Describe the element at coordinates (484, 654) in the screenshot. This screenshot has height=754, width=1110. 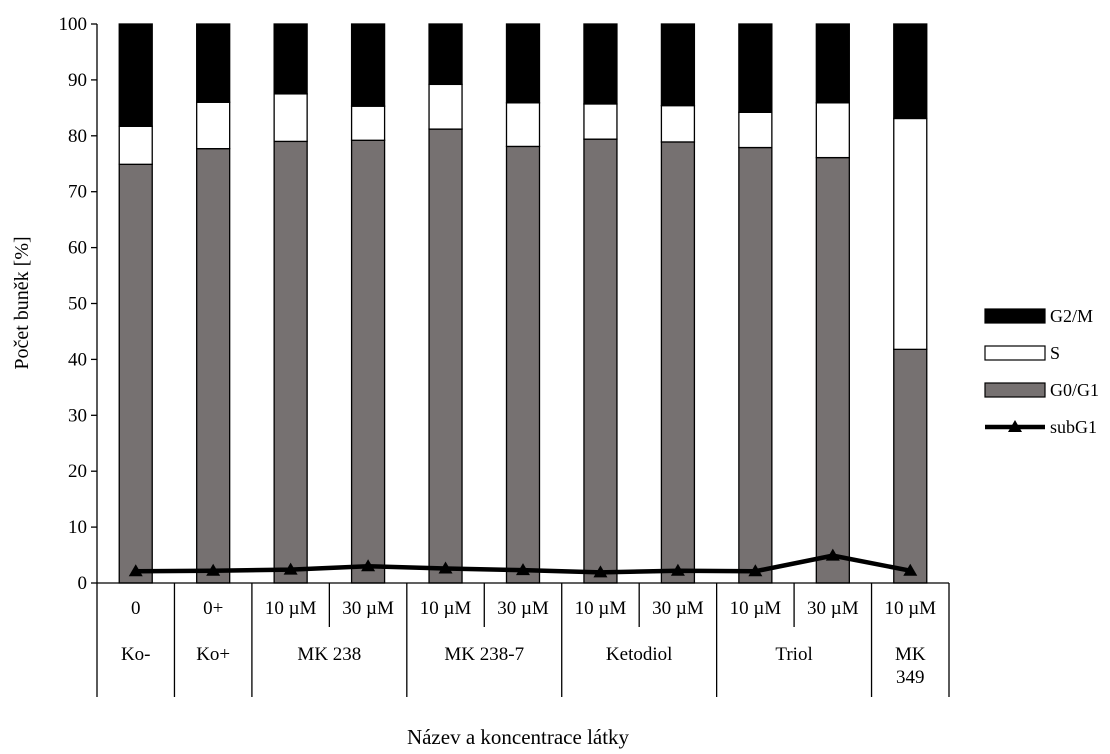
I see `group-label-mk-238-7: MK 238-7` at that location.